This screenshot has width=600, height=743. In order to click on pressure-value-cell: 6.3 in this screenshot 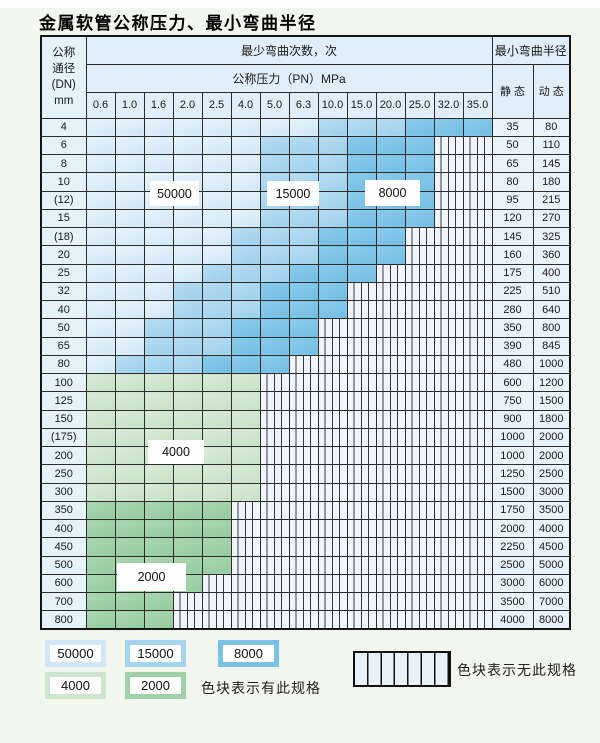, I will do `click(303, 105)`.